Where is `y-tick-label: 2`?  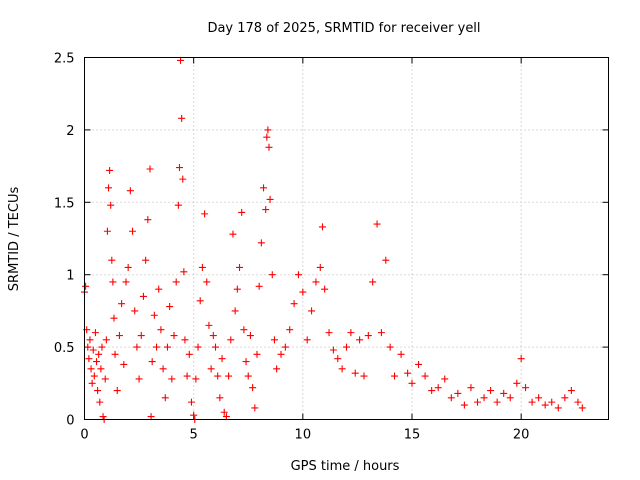 y-tick-label: 2 is located at coordinates (70, 131).